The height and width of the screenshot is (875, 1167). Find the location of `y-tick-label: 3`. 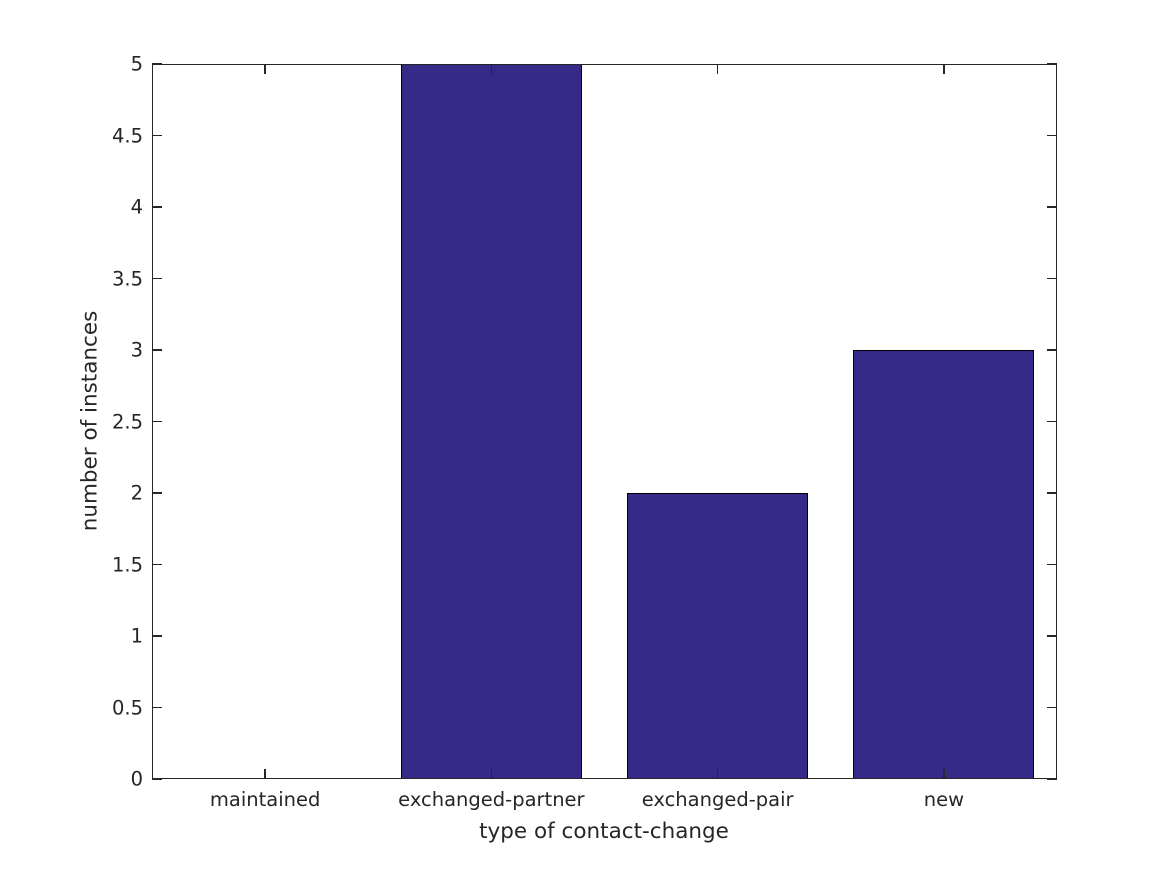

y-tick-label: 3 is located at coordinates (136, 350).